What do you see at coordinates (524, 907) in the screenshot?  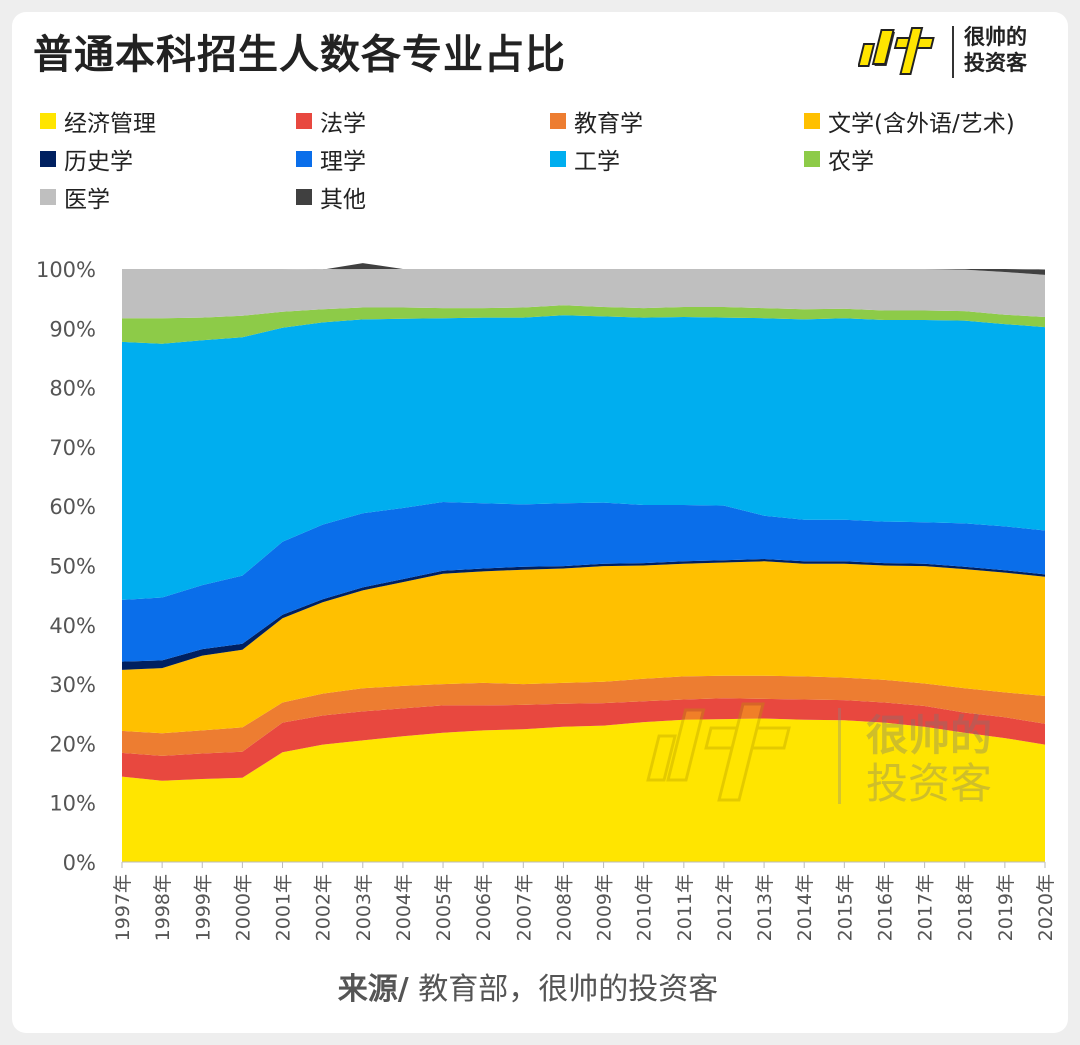 I see `x-tick-label: 2007年` at bounding box center [524, 907].